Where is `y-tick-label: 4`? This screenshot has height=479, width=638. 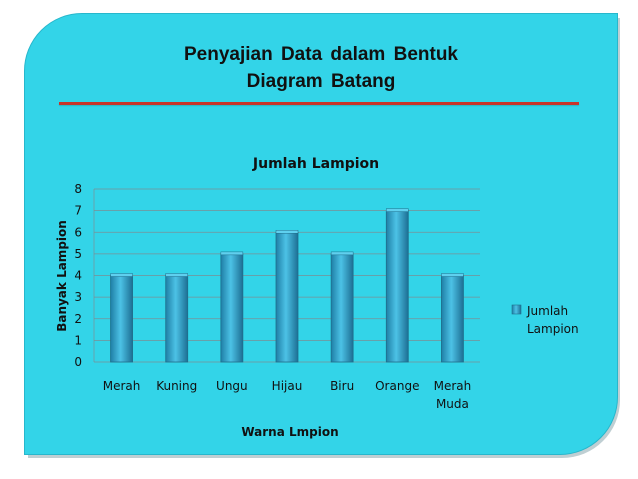
y-tick-label: 4 is located at coordinates (78, 276).